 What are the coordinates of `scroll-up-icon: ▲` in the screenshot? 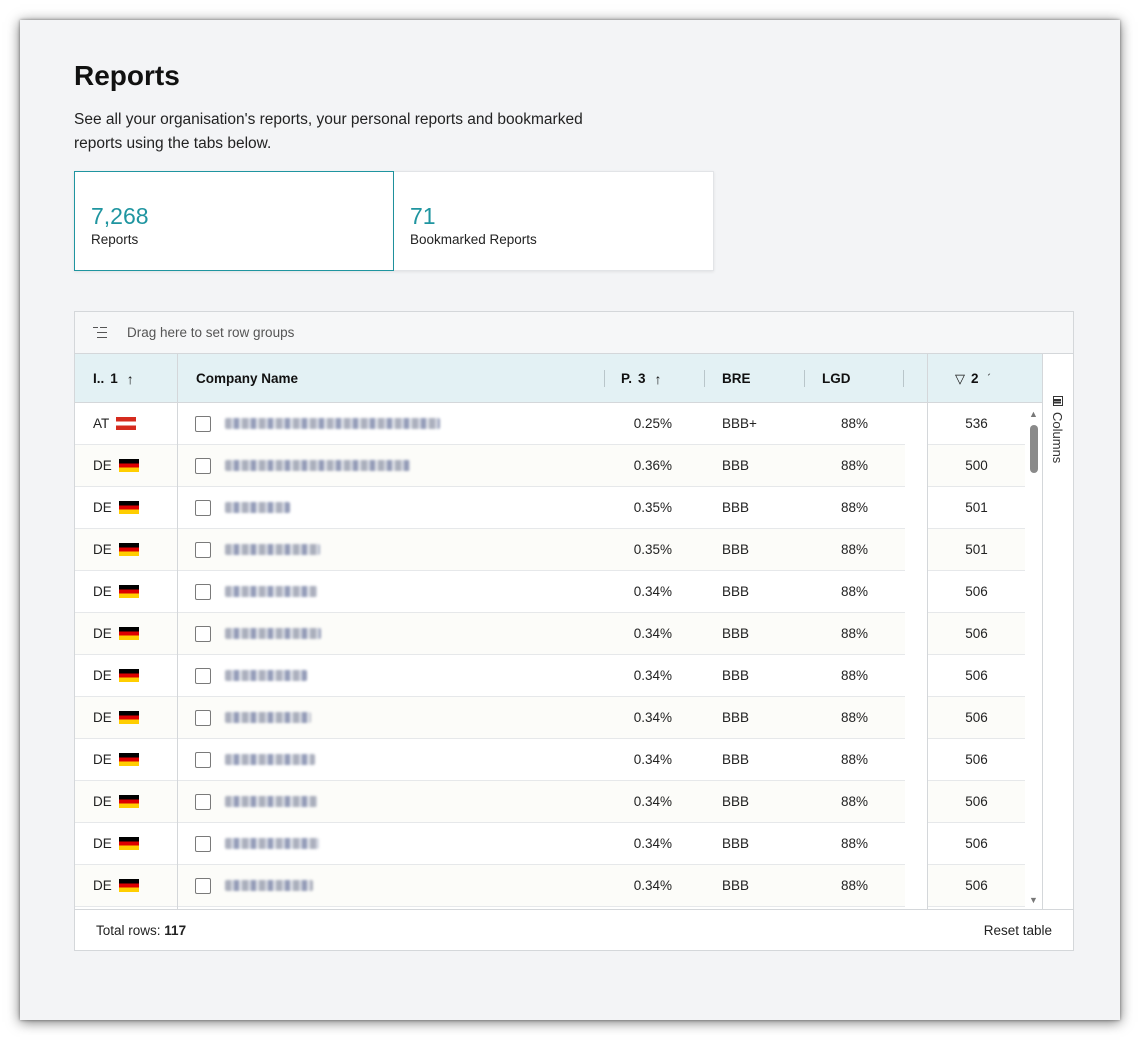 It's located at (1033, 414).